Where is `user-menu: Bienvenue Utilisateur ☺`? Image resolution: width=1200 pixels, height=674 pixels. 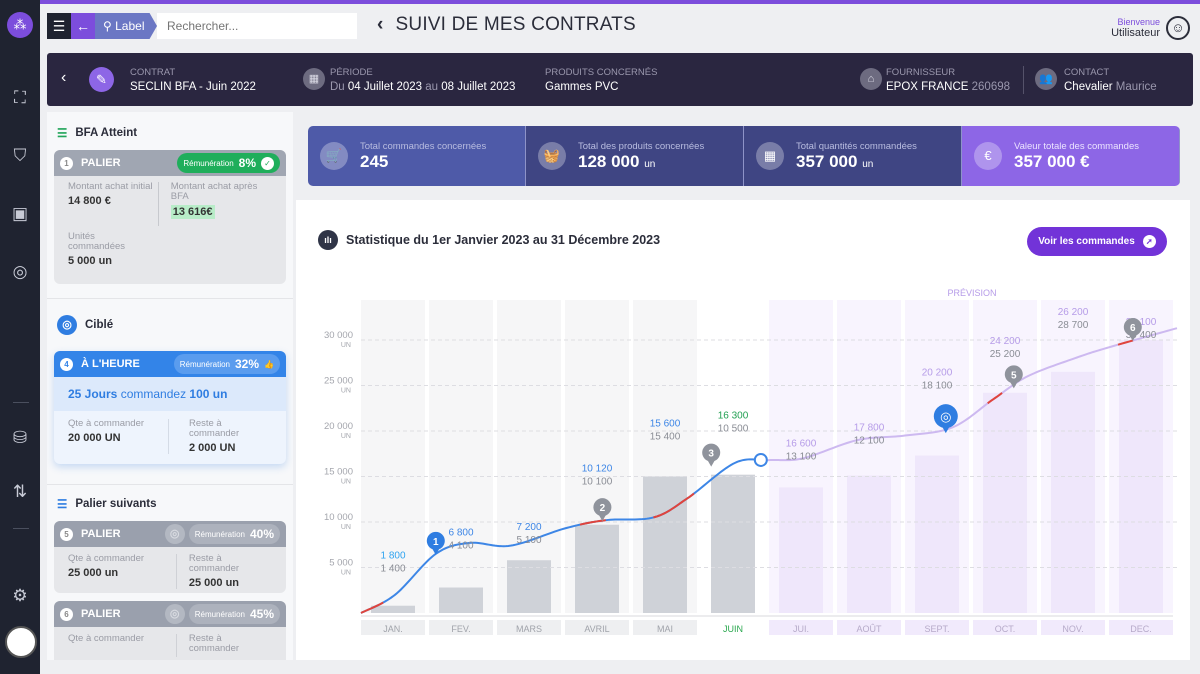 user-menu: Bienvenue Utilisateur ☺ is located at coordinates (1150, 28).